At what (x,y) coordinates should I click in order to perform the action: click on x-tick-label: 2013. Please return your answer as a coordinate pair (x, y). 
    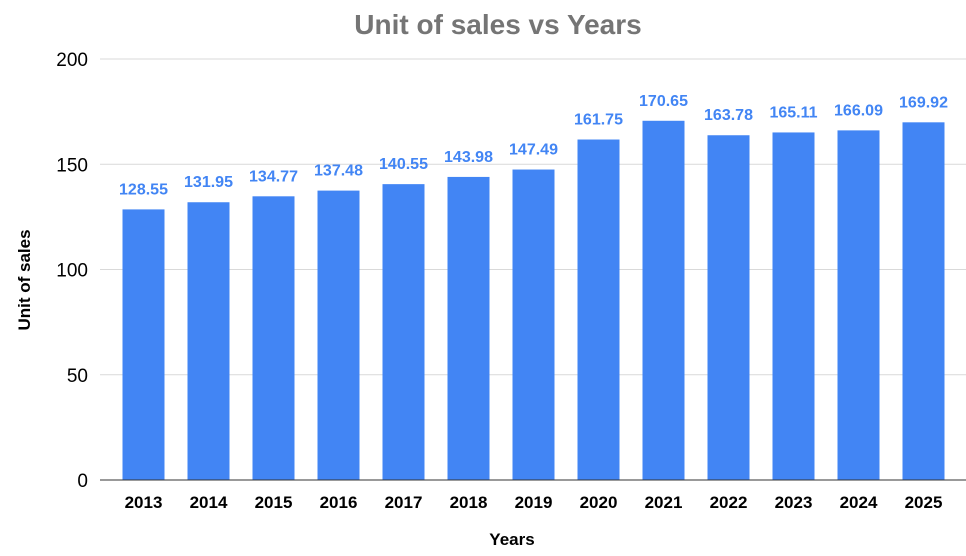
    Looking at the image, I should click on (144, 502).